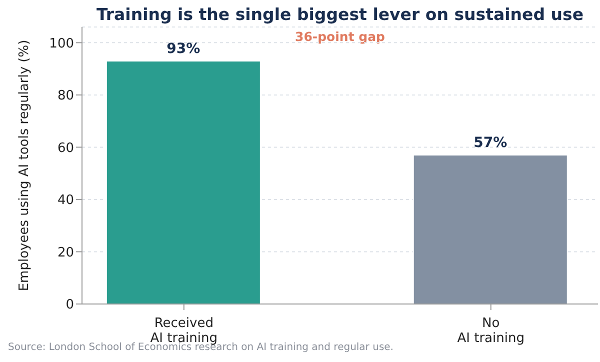 This screenshot has height=362, width=600. What do you see at coordinates (70, 305) in the screenshot?
I see `y-tick-label: 0` at bounding box center [70, 305].